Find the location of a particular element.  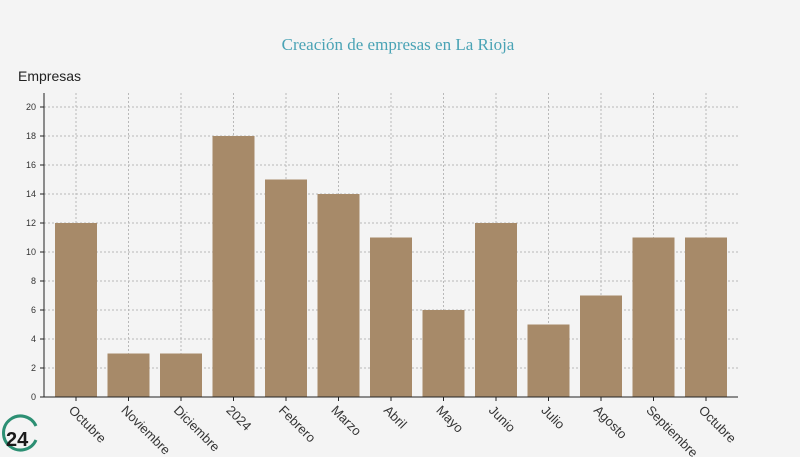

site-logo: 24 is located at coordinates (20, 433).